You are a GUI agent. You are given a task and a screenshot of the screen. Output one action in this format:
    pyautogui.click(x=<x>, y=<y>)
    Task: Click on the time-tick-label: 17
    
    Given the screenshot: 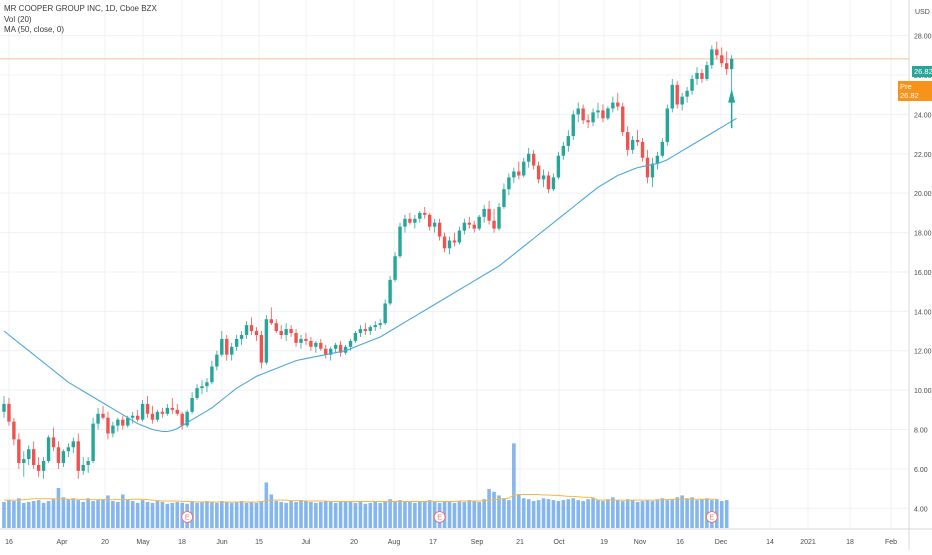 What is the action you would take?
    pyautogui.click(x=433, y=542)
    